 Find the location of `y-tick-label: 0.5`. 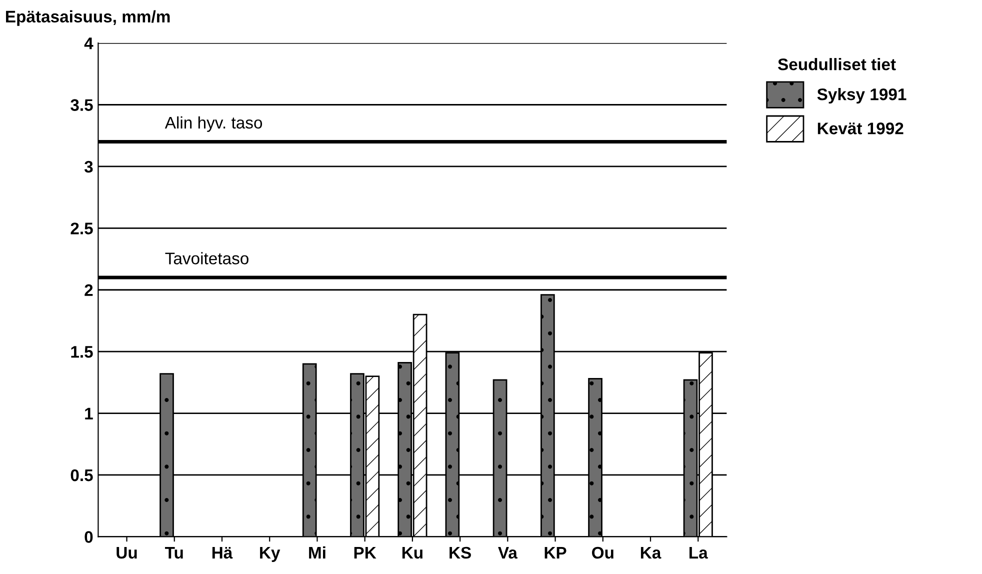

y-tick-label: 0.5 is located at coordinates (81, 475).